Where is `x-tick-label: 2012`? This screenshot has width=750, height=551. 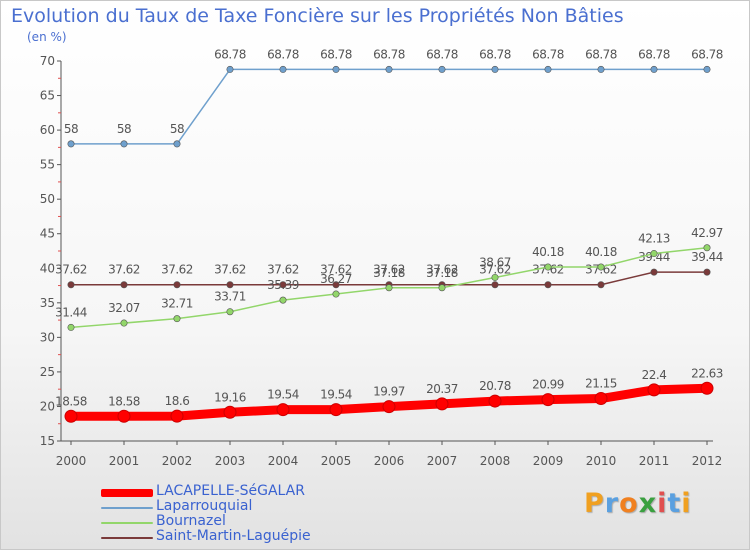 x-tick-label: 2012 is located at coordinates (707, 461).